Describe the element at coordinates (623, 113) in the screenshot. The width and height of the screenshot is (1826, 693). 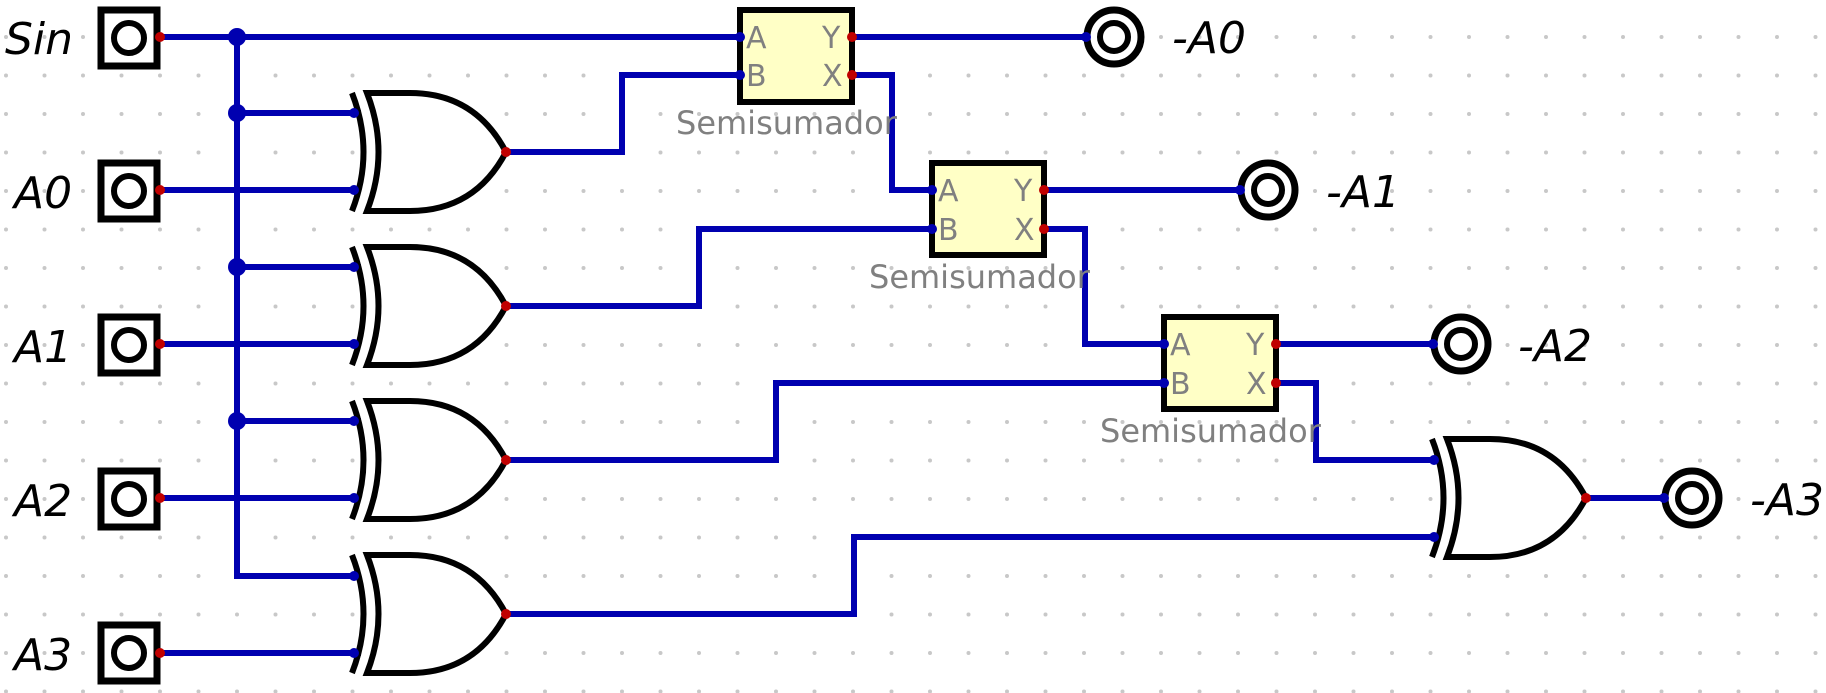
I see `wire-xor0-ha0b` at that location.